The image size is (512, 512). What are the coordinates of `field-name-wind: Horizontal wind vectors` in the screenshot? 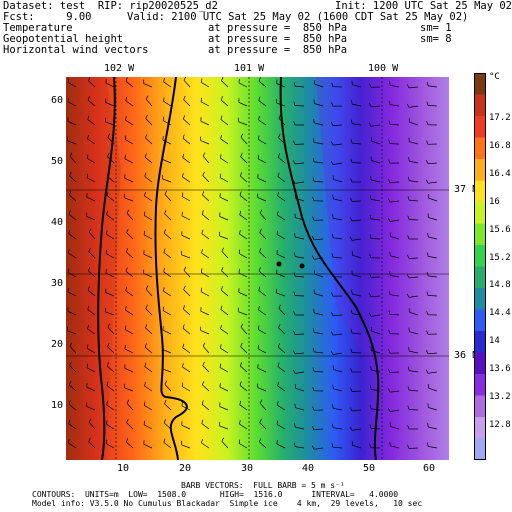 It's located at (76, 50).